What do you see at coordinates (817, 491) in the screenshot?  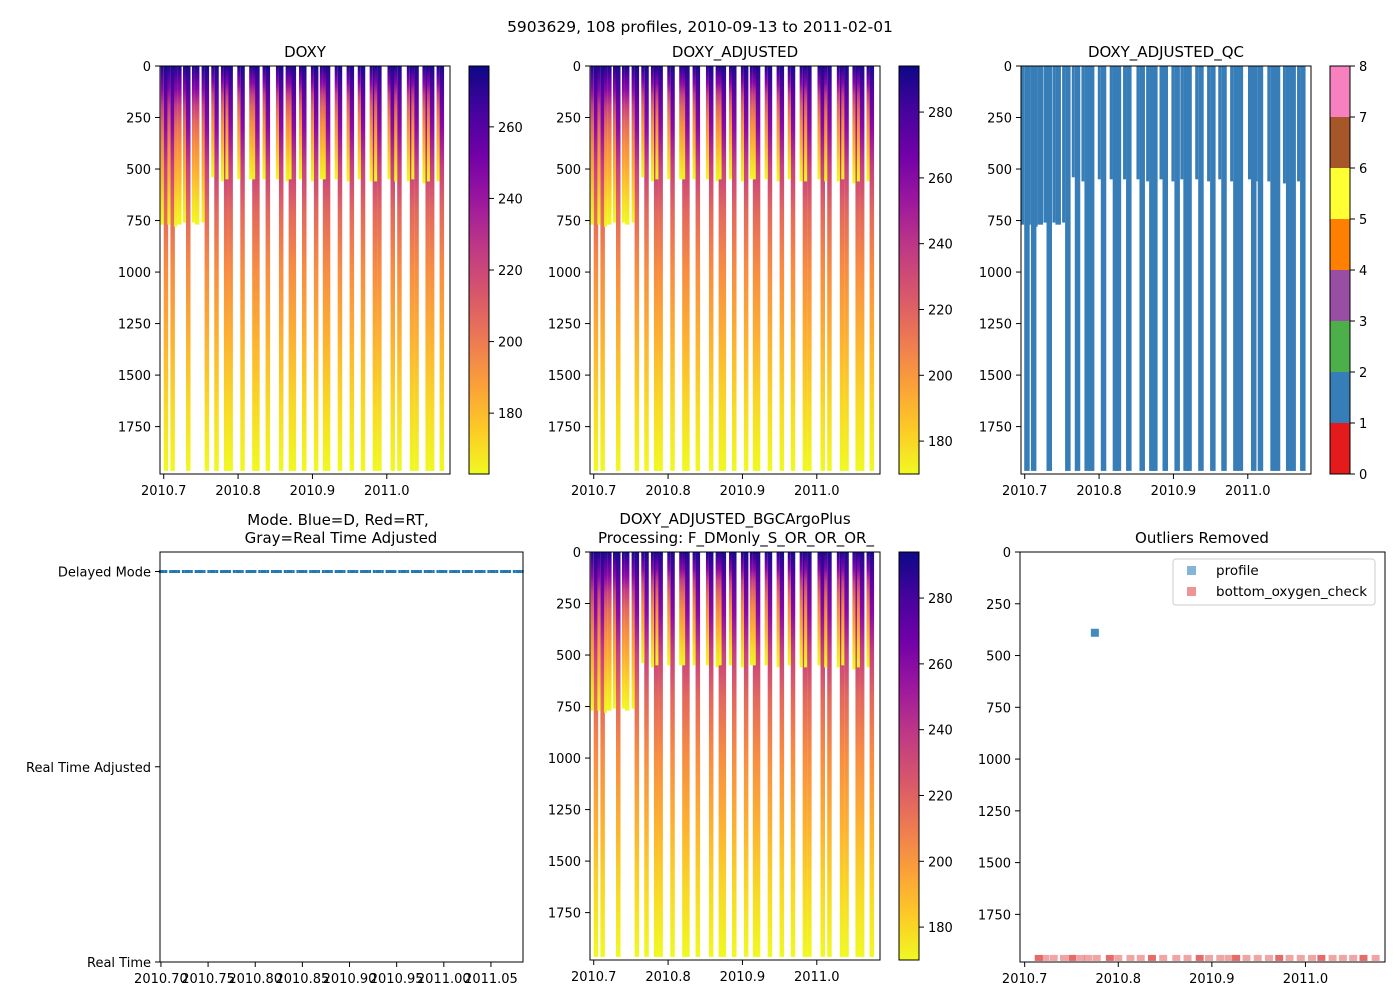 I see `x-tick-label: 2011.0` at bounding box center [817, 491].